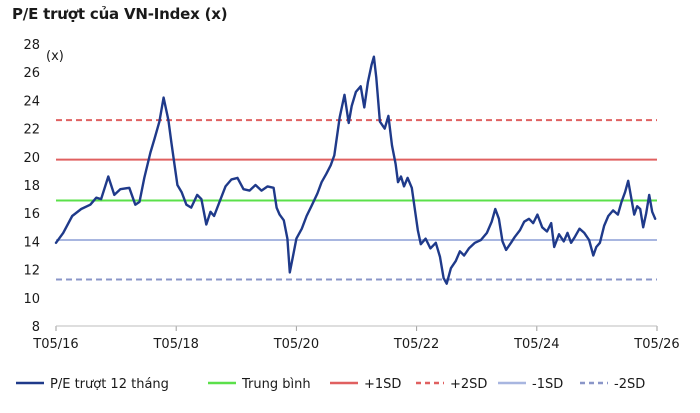 Image resolution: width=700 pixels, height=413 pixels. What do you see at coordinates (31, 214) in the screenshot?
I see `y-tick-label: 16` at bounding box center [31, 214].